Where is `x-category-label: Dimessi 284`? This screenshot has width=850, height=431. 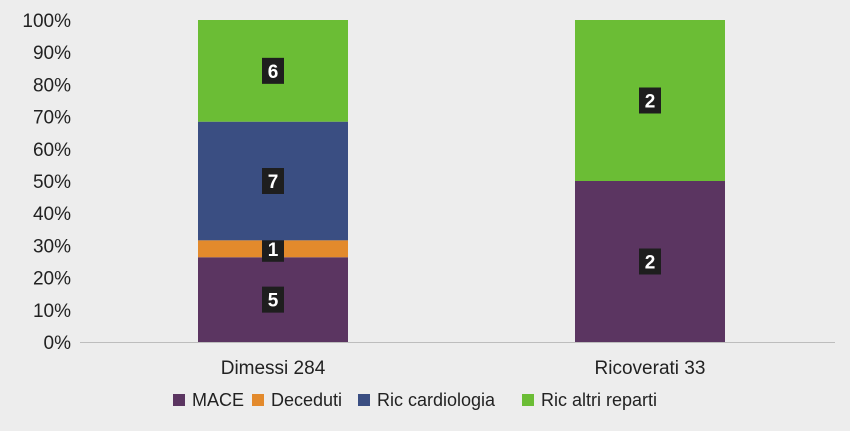
x-category-label: Dimessi 284 is located at coordinates (273, 368).